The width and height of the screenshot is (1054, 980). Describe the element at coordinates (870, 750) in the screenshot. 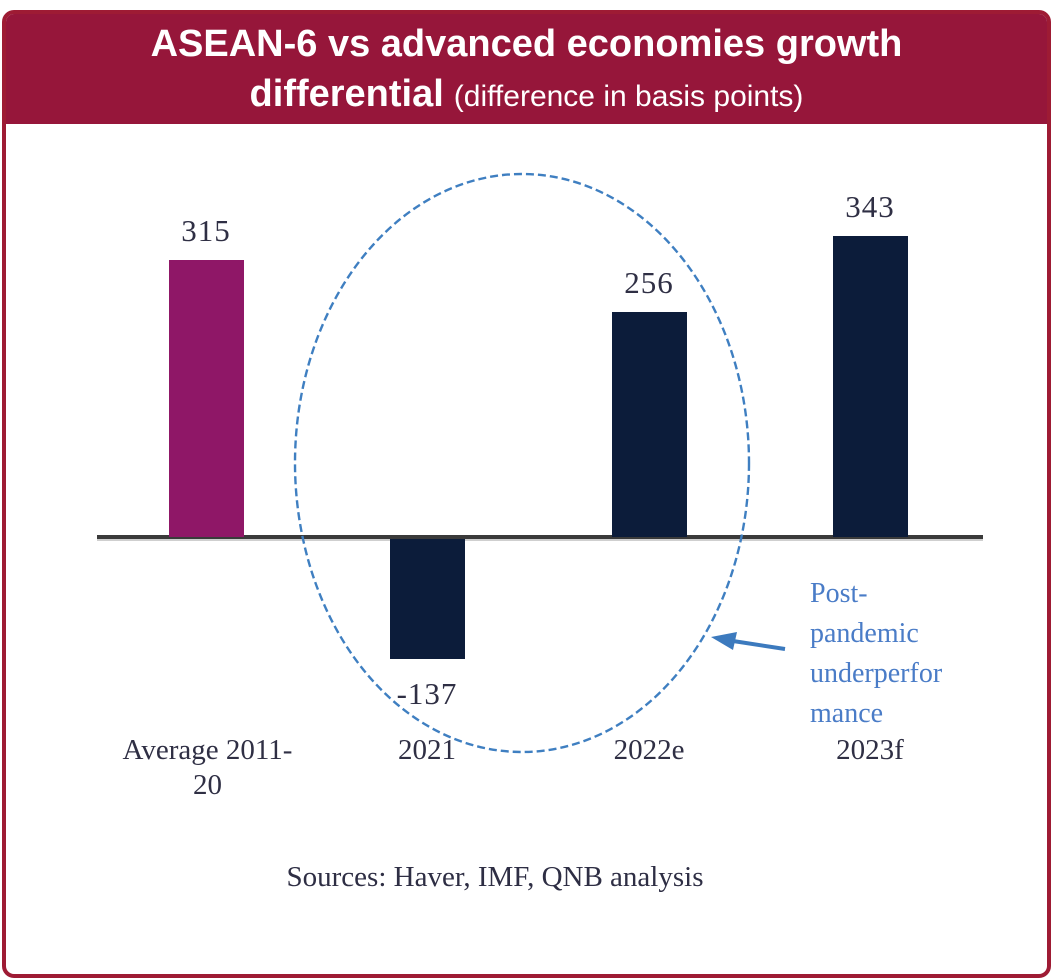

I see `x-tick-label-2023f: 2023f` at that location.